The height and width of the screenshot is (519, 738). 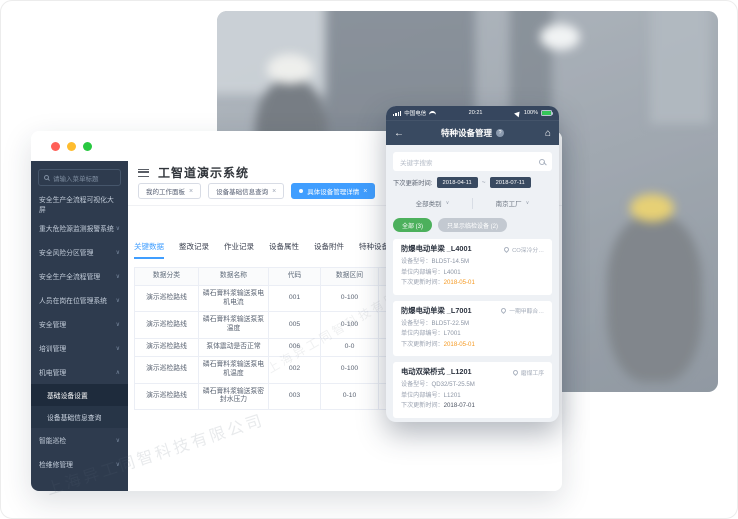 What do you see at coordinates (70, 277) in the screenshot?
I see `sidebar-item-label: 安全生产全流程管理` at bounding box center [70, 277].